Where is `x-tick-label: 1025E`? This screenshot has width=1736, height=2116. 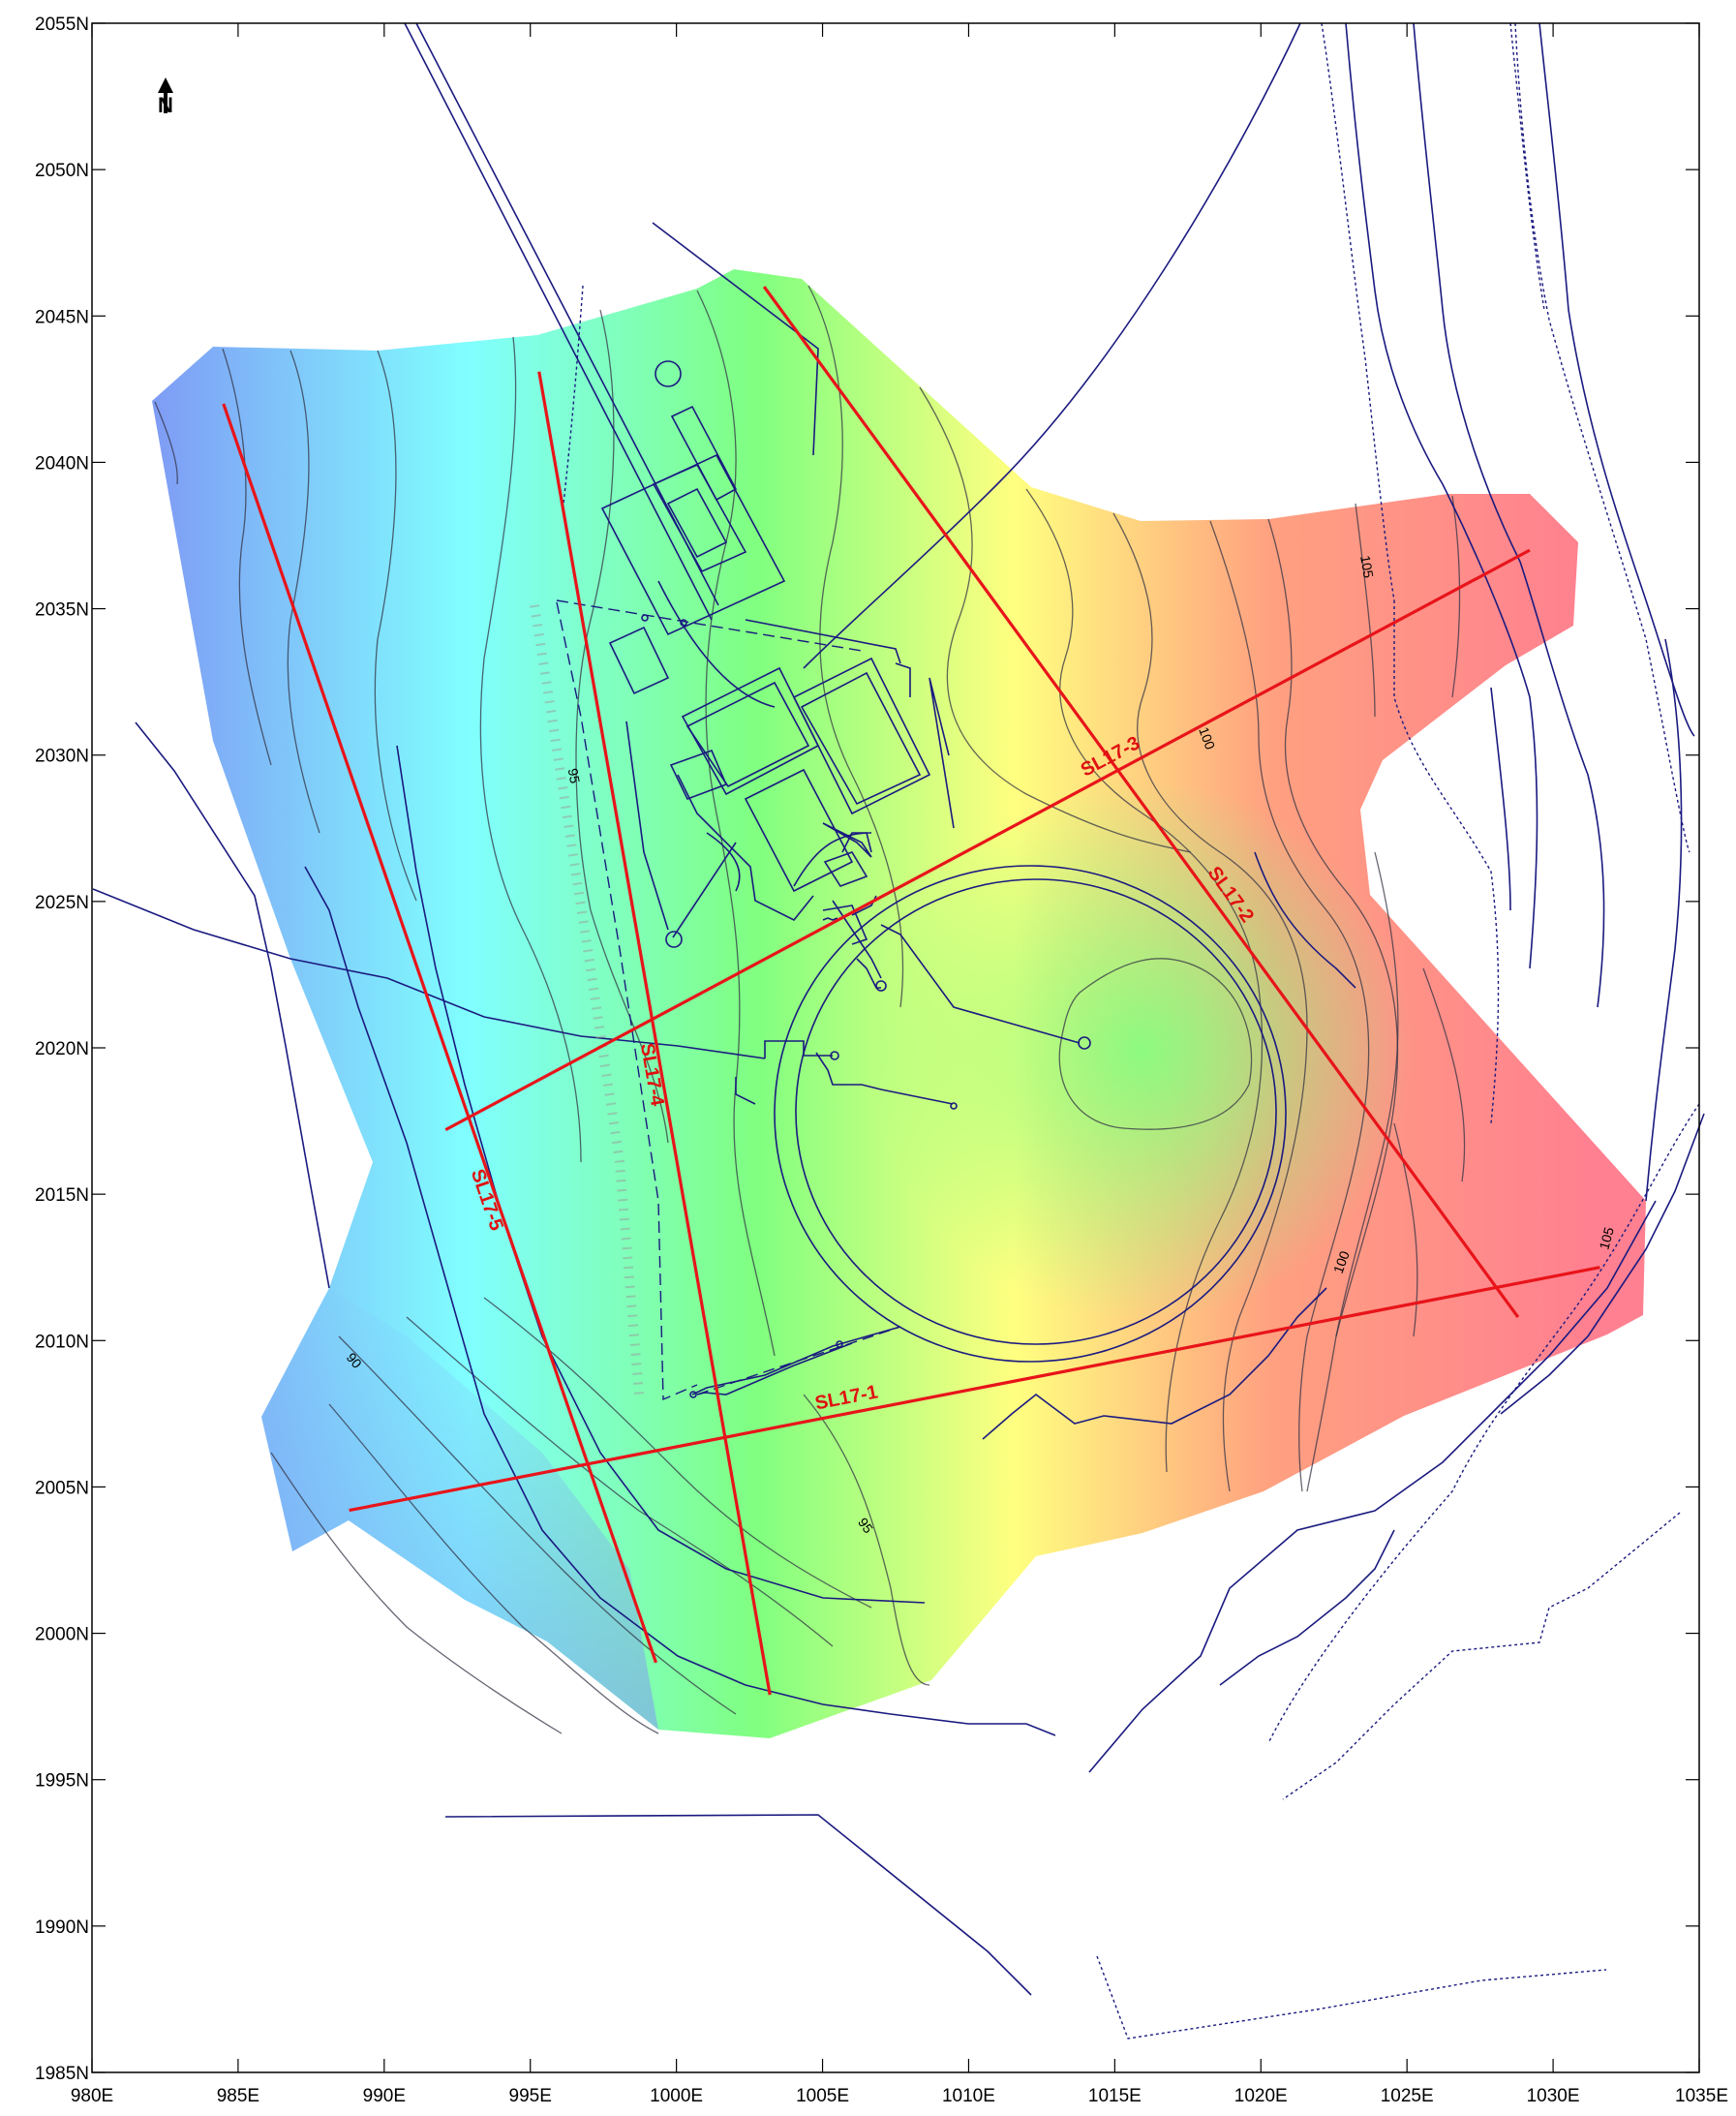
x-tick-label: 1025E is located at coordinates (1407, 2096).